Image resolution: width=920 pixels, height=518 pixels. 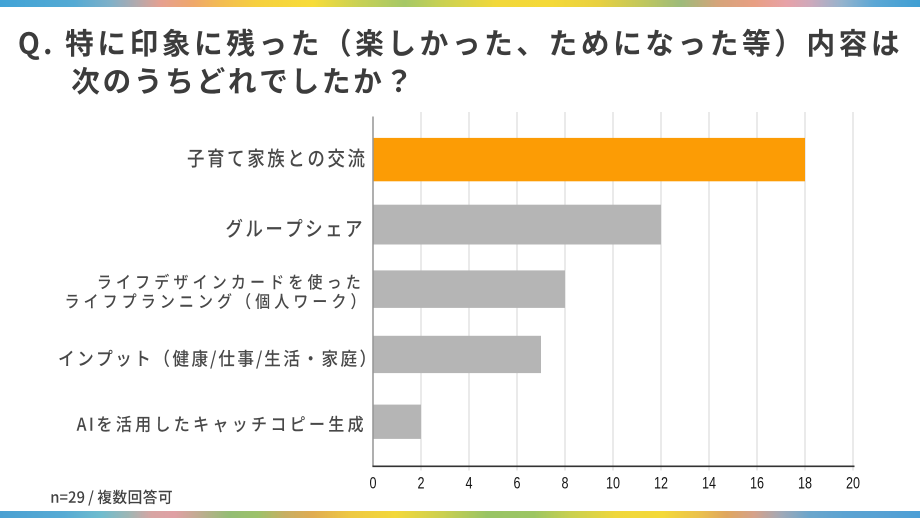 What do you see at coordinates (805, 484) in the screenshot?
I see `svg-text: 18` at bounding box center [805, 484].